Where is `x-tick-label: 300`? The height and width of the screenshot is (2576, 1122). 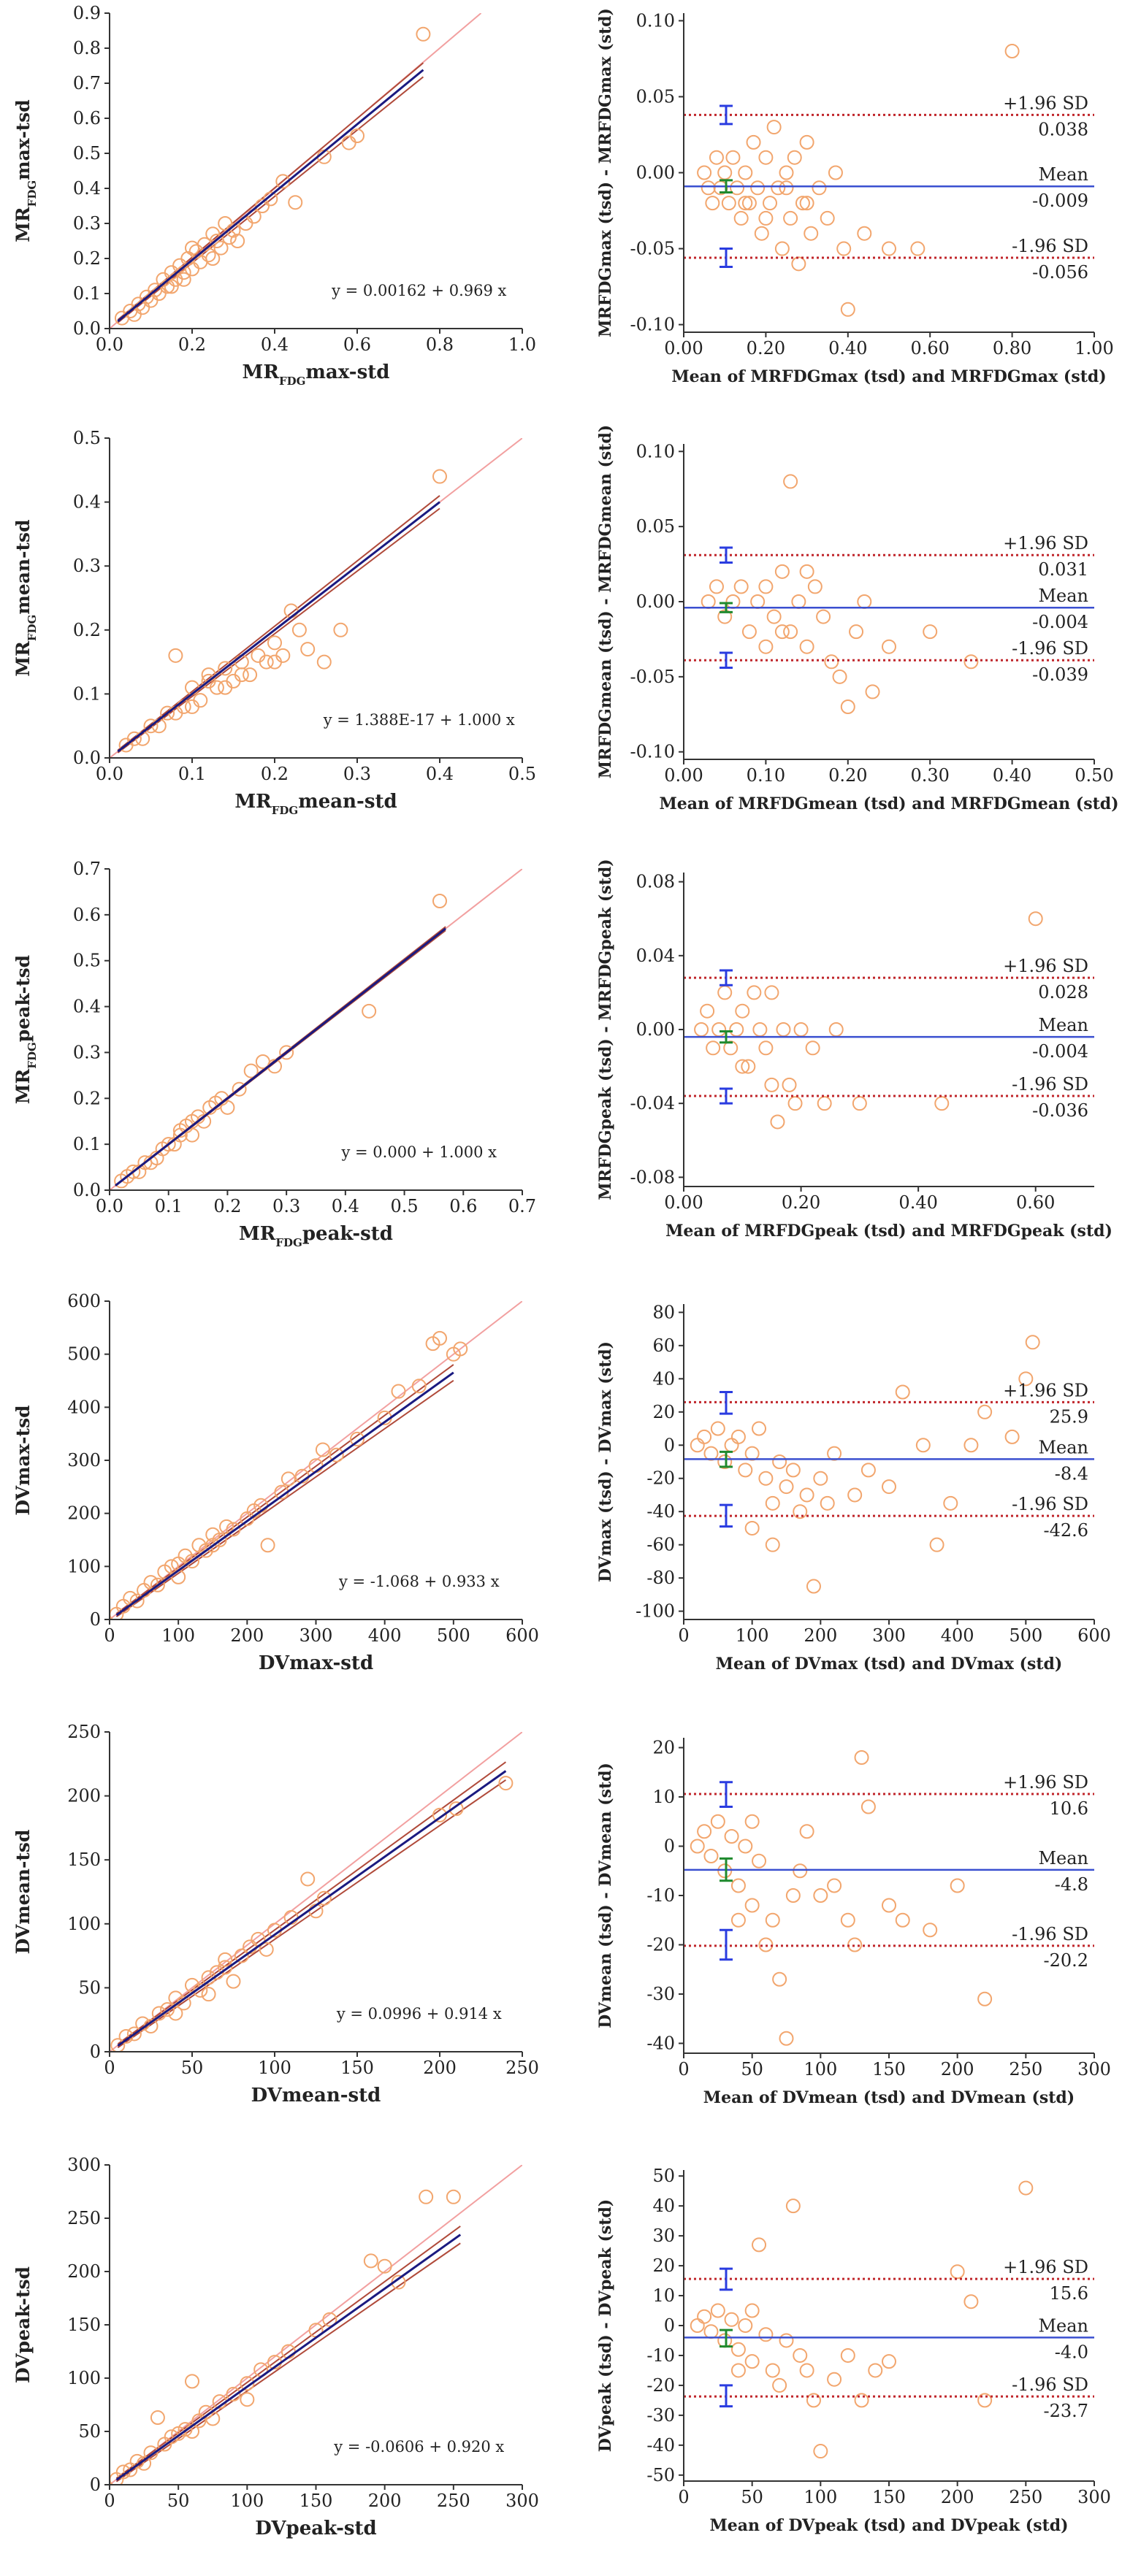 x-tick-label: 300 is located at coordinates (1094, 2497).